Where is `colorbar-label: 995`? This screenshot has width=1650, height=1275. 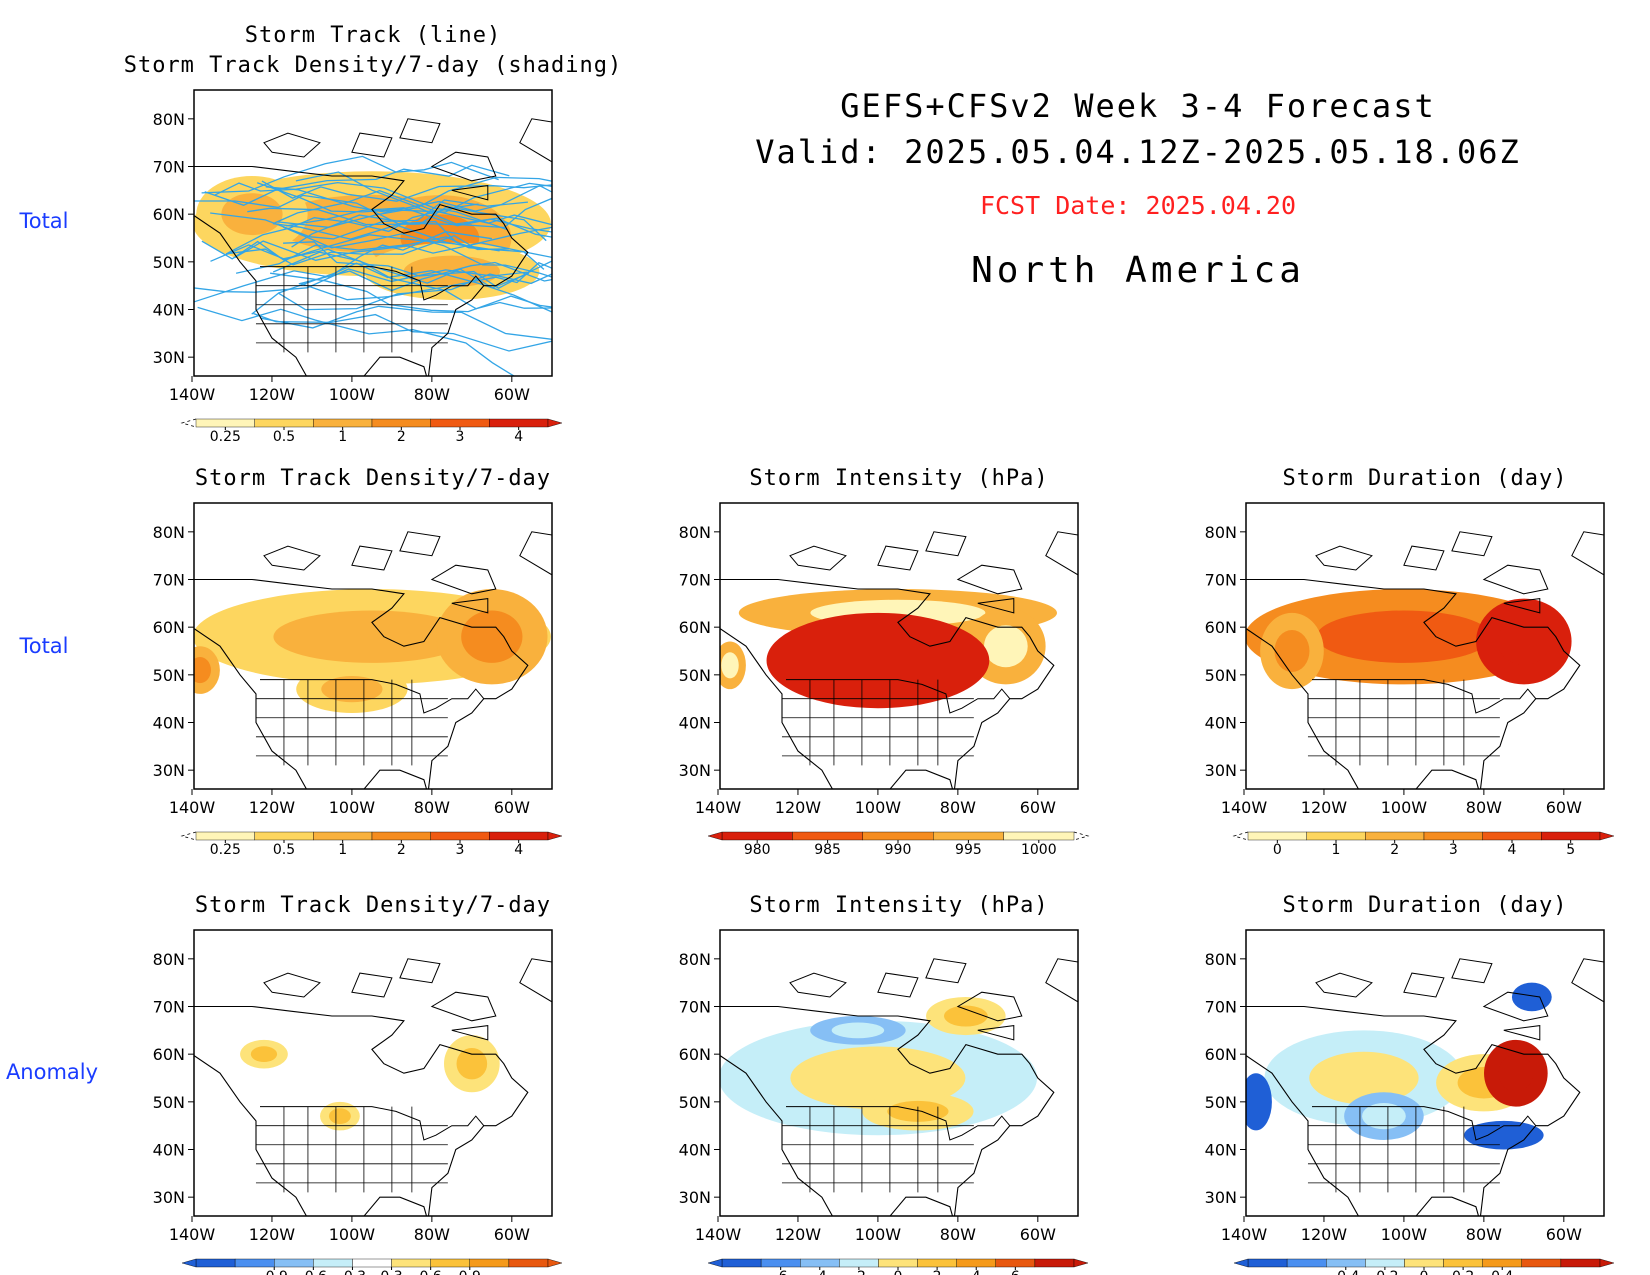 colorbar-label: 995 is located at coordinates (968, 850).